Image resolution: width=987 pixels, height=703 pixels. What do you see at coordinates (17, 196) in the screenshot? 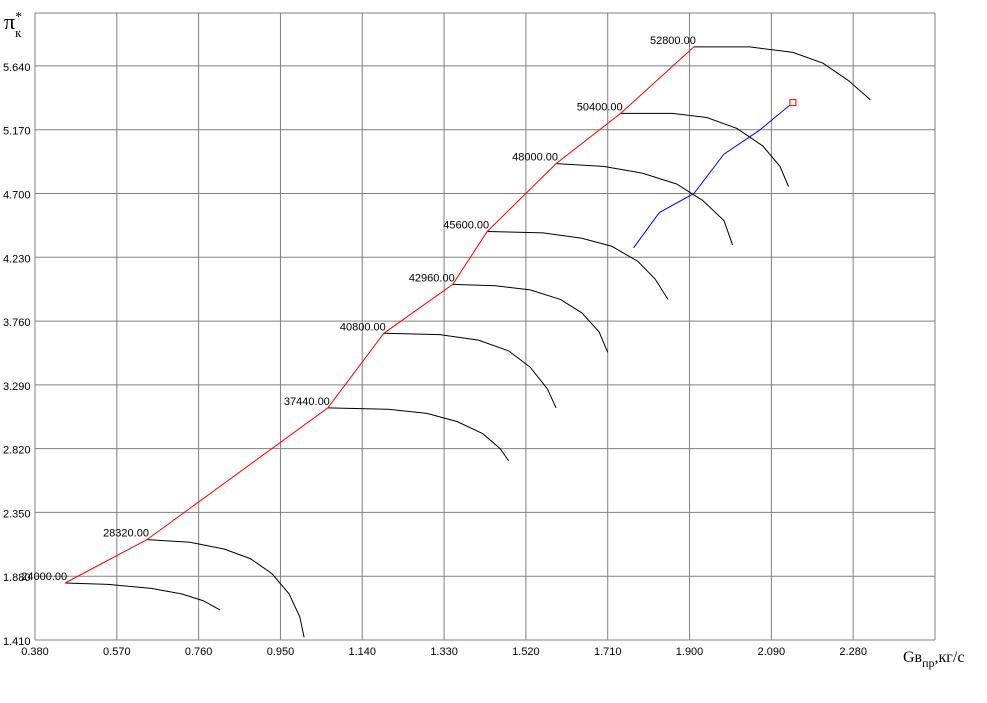
I see `y-tick-label: 4.700` at bounding box center [17, 196].